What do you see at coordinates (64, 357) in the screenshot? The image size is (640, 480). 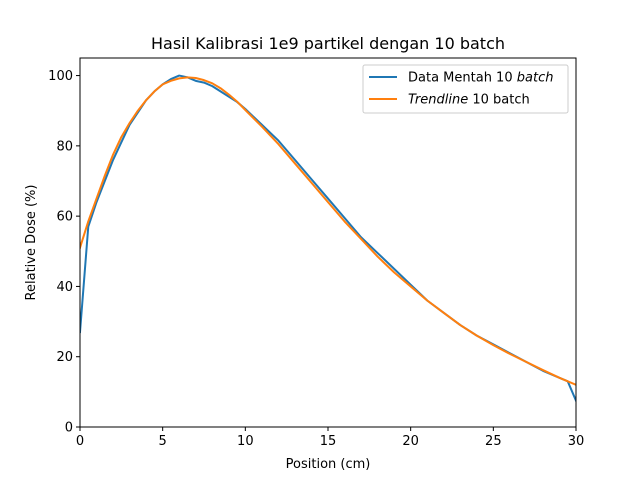 I see `y-tick-label: 20` at bounding box center [64, 357].